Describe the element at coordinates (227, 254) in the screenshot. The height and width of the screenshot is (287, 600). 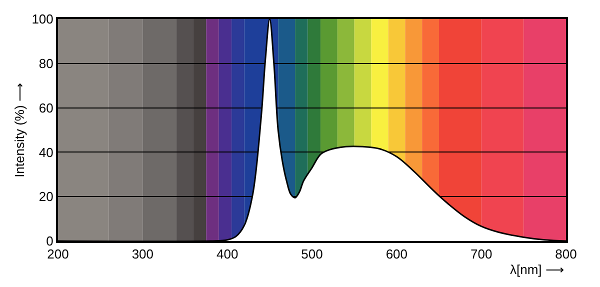
I see `x-tick-label: 400` at that location.